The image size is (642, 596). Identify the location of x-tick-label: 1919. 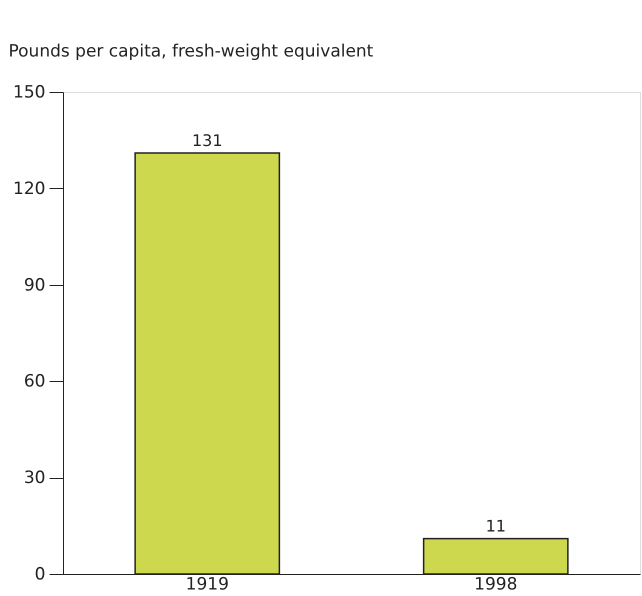
(207, 584).